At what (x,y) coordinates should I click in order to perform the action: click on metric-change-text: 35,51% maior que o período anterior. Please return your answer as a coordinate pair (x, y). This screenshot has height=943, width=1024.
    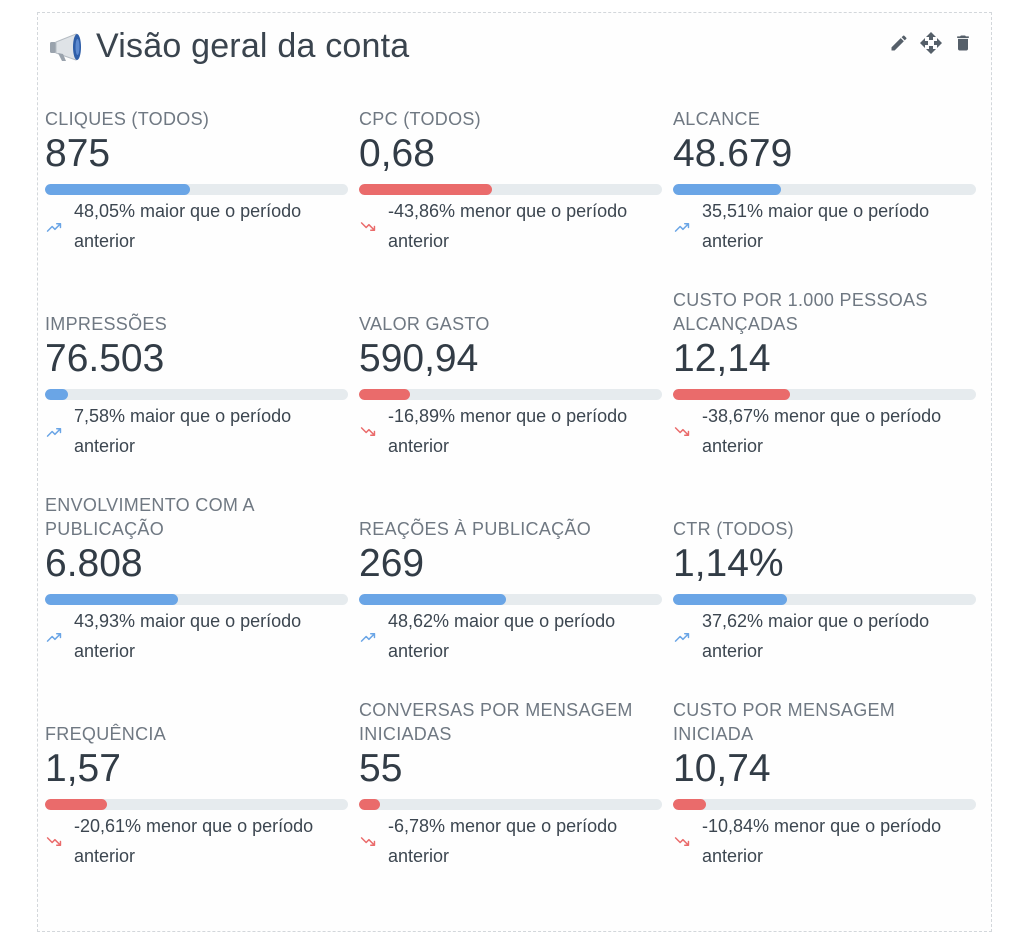
    Looking at the image, I should click on (816, 226).